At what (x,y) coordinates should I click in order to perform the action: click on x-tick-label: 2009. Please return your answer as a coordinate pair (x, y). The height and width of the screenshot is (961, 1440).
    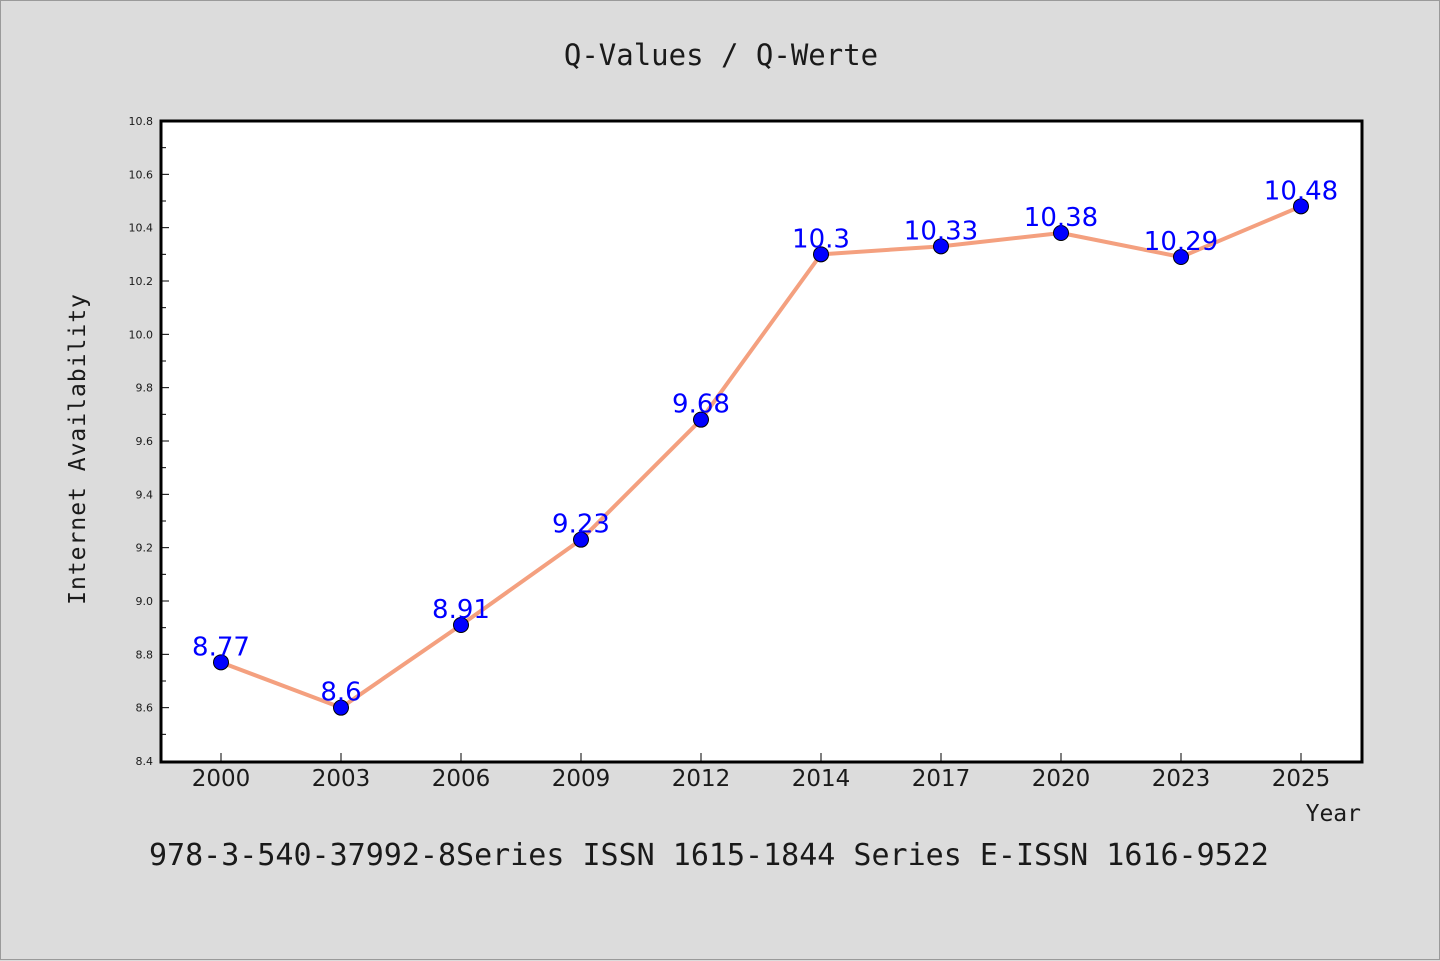
    Looking at the image, I should click on (581, 779).